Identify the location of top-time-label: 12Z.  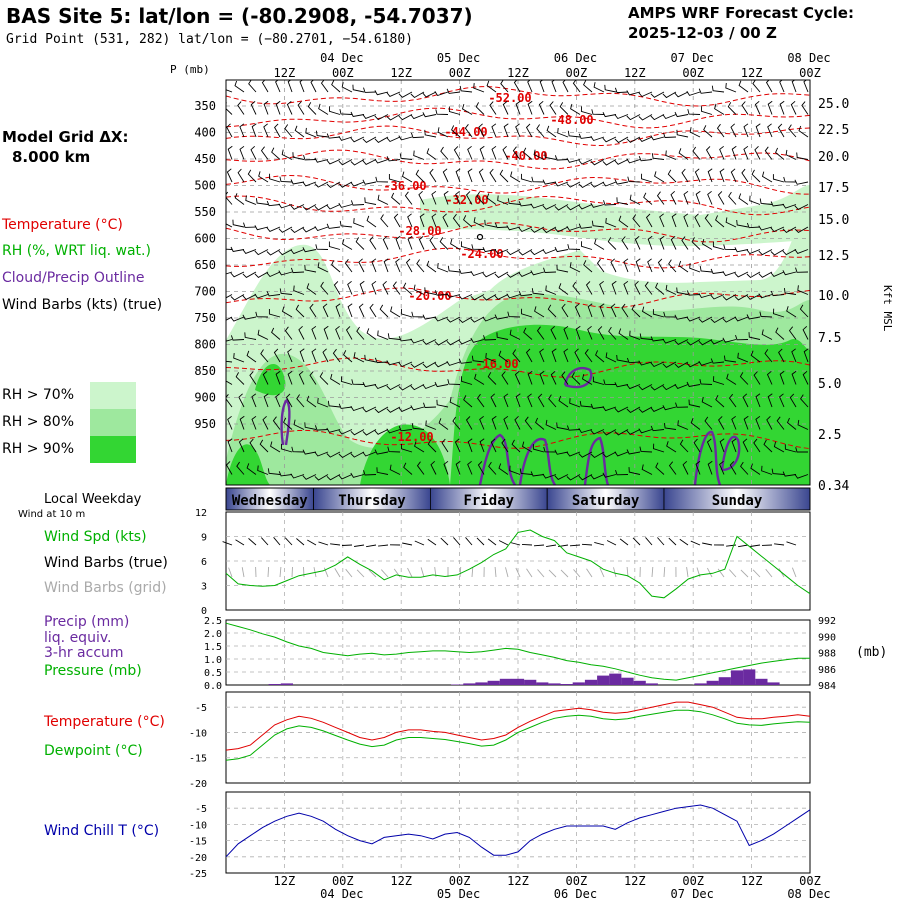
(752, 73).